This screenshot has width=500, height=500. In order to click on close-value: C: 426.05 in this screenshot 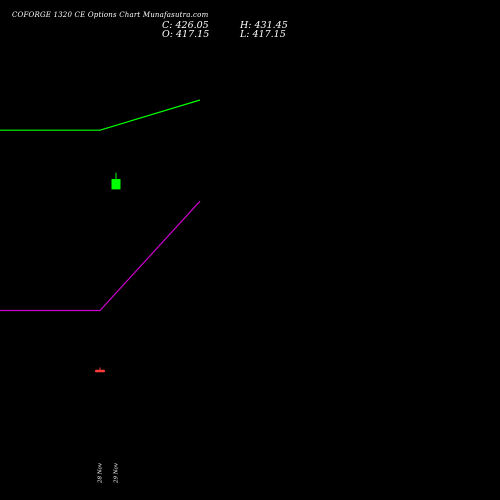, I will do `click(185, 25)`.